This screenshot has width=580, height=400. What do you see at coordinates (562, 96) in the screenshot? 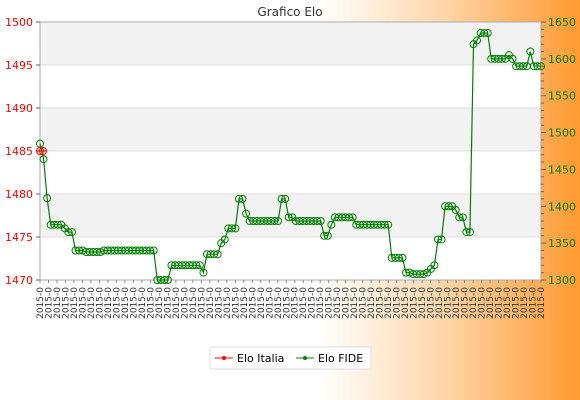
I see `y-right-tick-label: 1550` at bounding box center [562, 96].